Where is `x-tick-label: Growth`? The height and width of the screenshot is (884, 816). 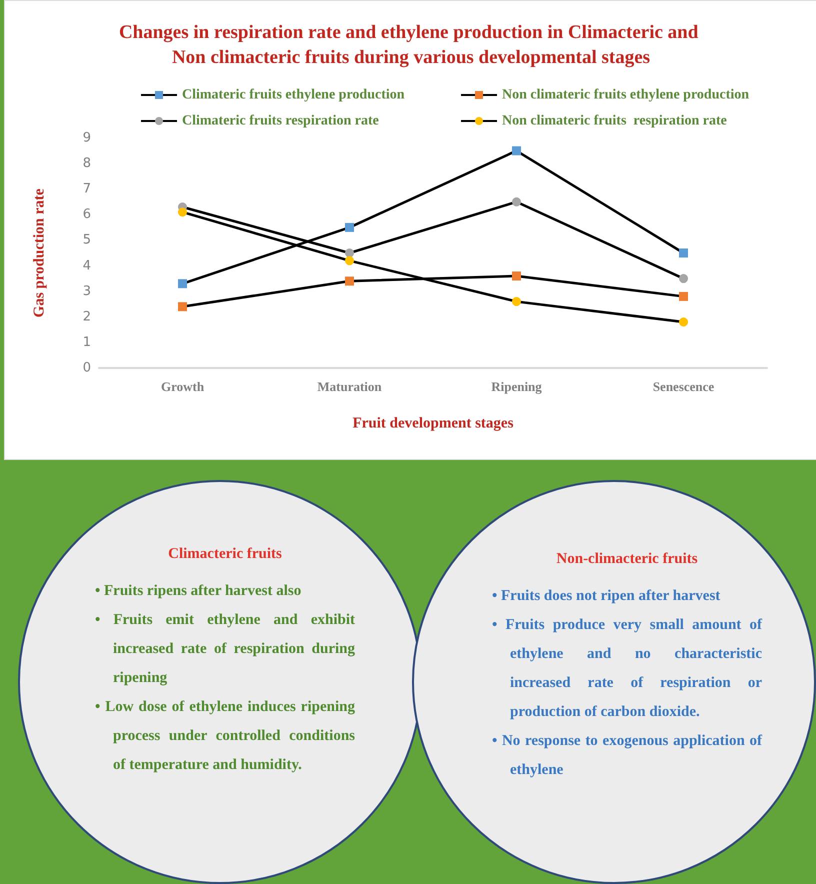
x-tick-label: Growth is located at coordinates (182, 386).